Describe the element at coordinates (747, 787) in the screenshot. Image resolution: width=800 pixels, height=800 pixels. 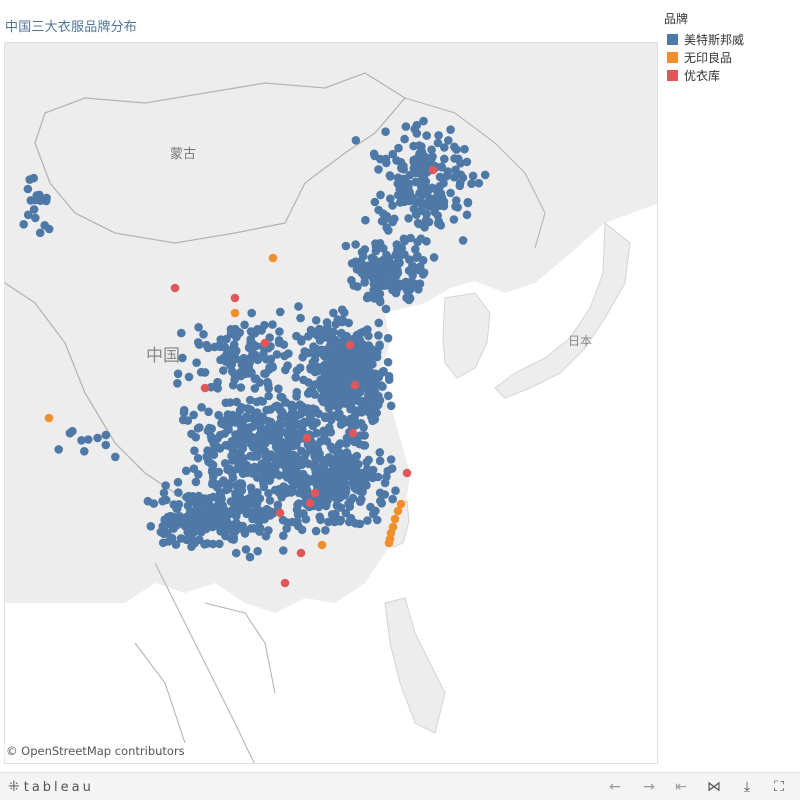
I see `download-button: ⤓` at that location.